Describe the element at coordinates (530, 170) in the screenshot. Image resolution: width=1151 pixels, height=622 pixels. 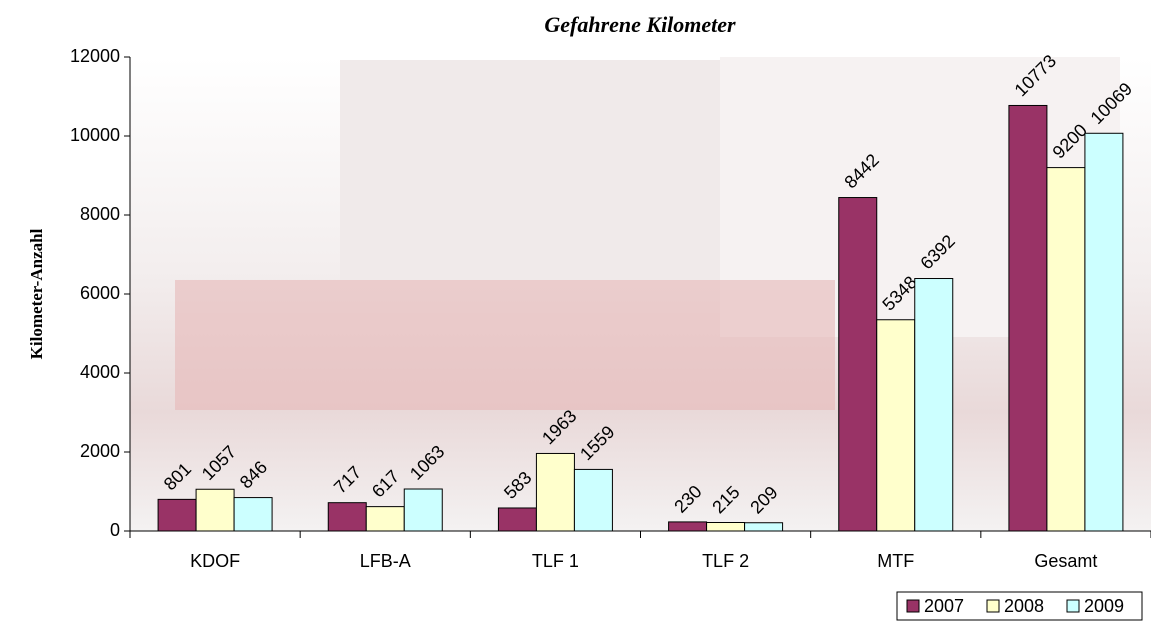
I see `building` at that location.